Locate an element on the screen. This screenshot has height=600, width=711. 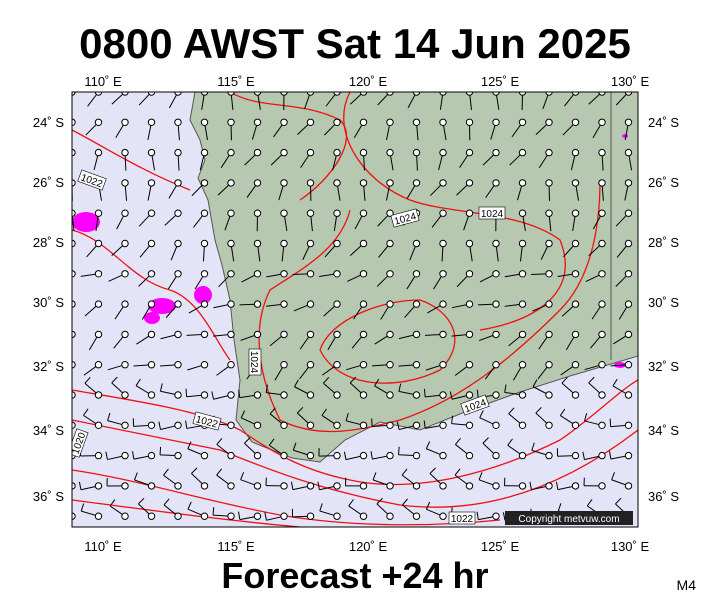
isobar-label-text: 1022 is located at coordinates (462, 519).